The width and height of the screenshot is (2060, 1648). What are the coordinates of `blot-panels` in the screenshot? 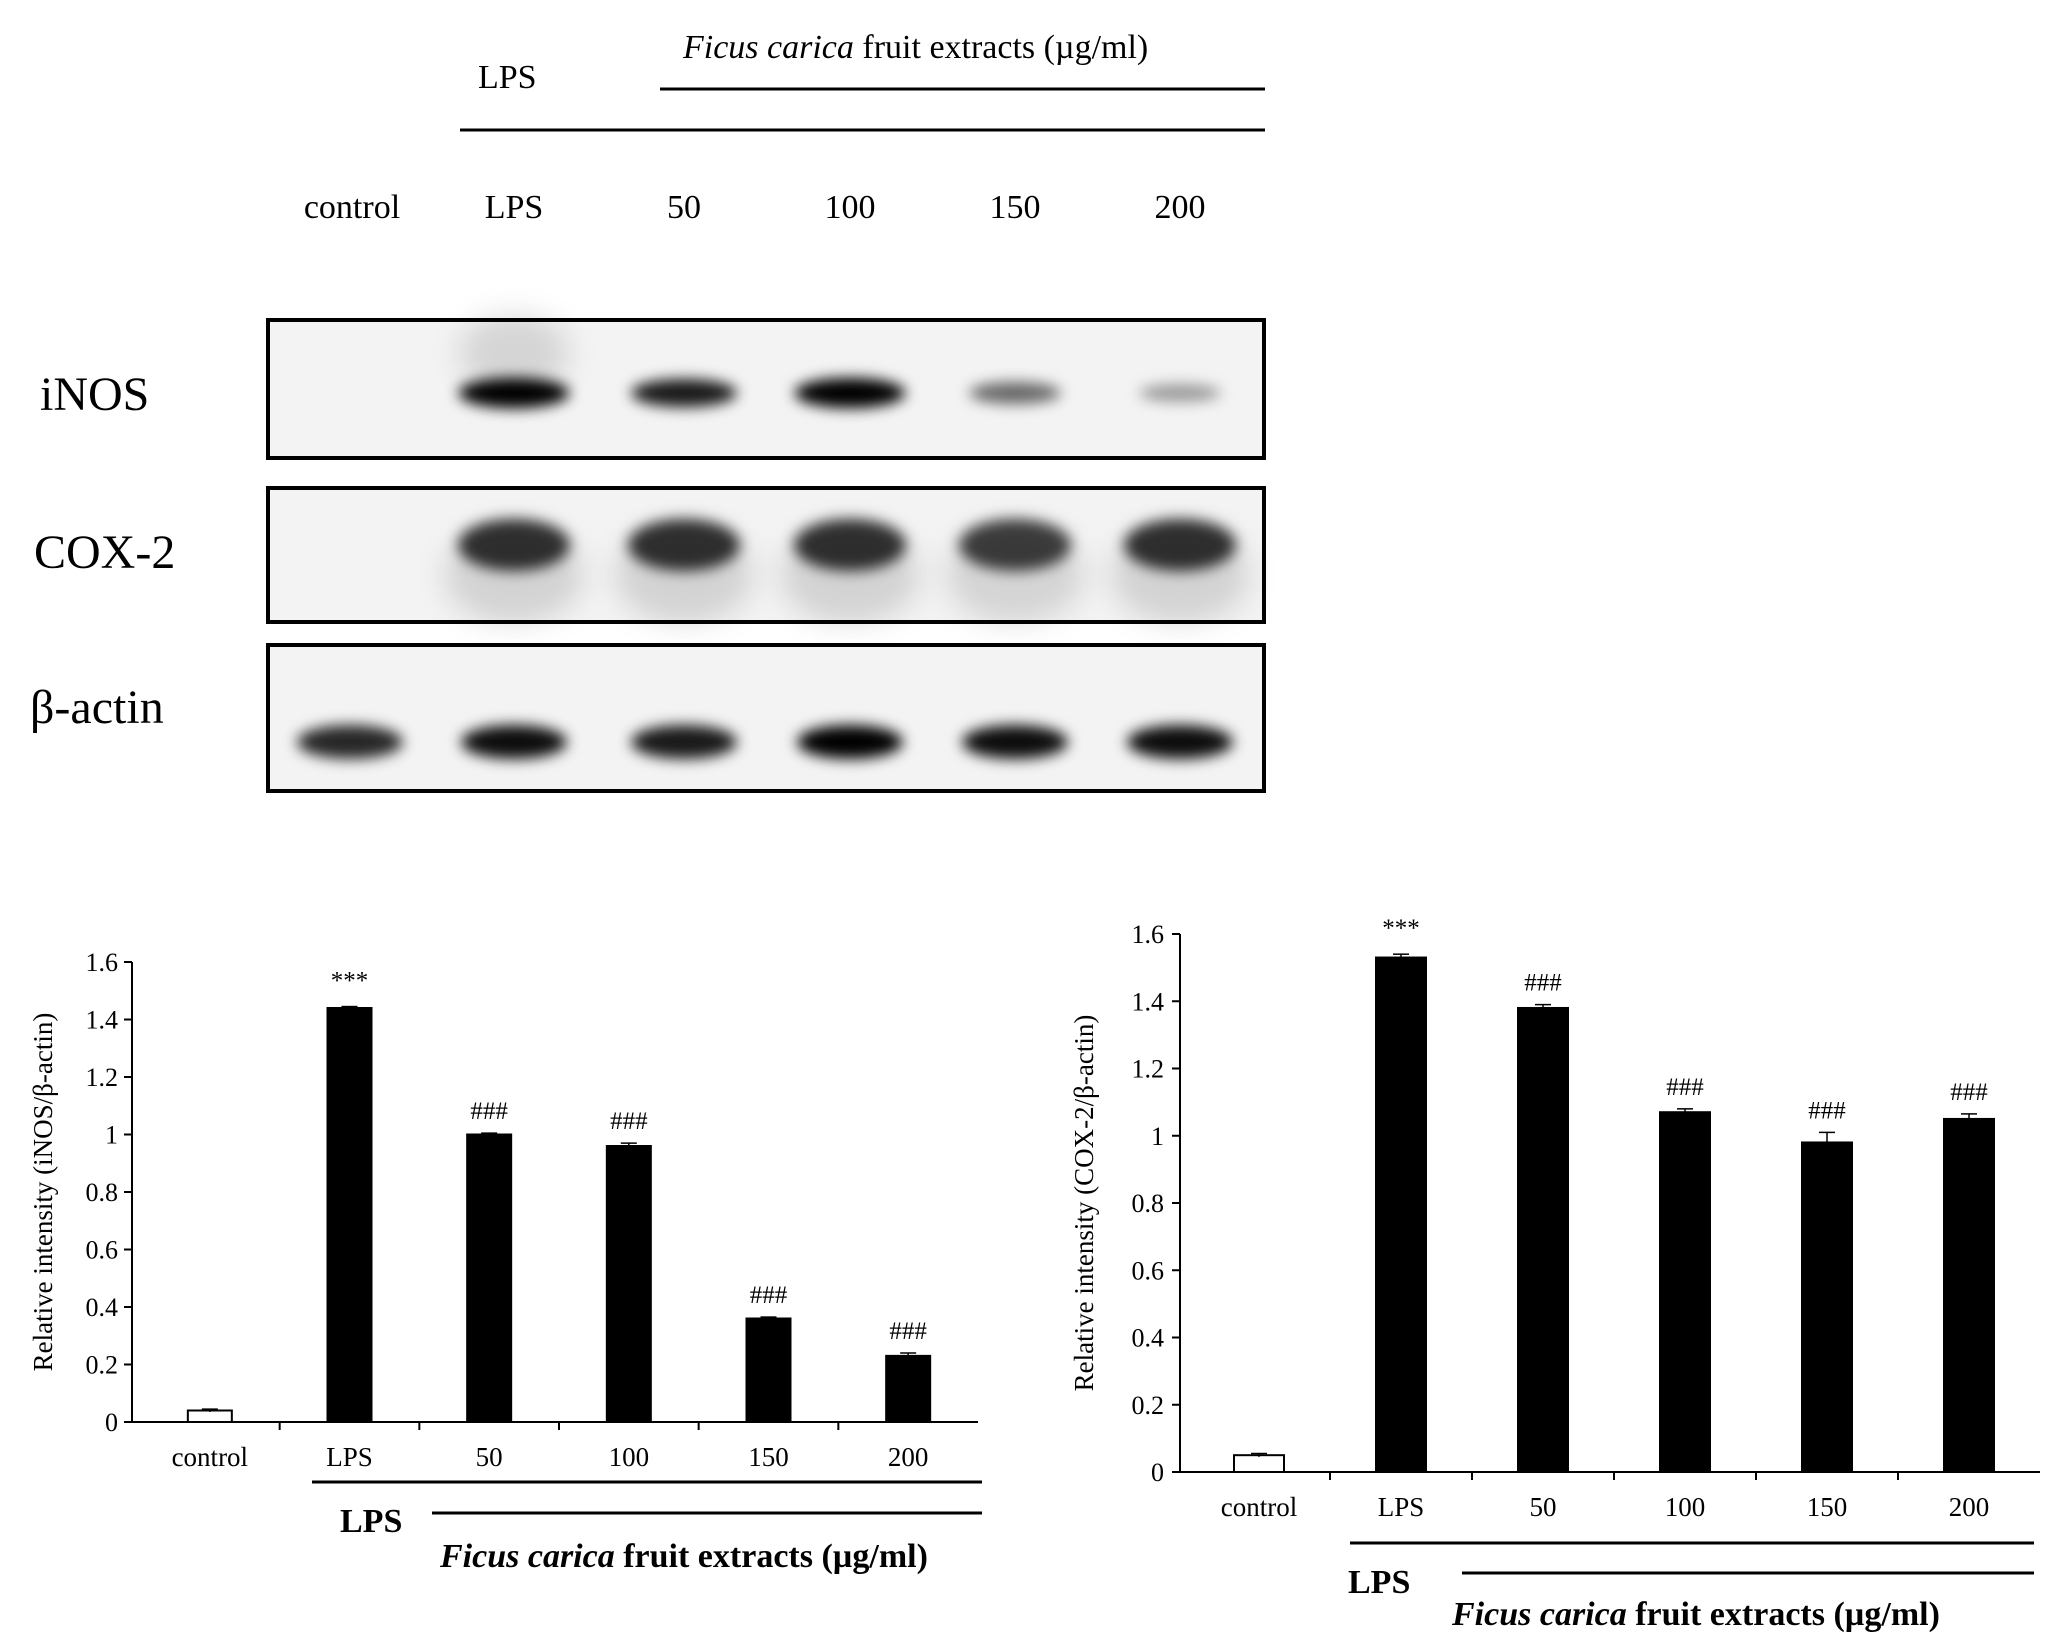 It's located at (766, 553).